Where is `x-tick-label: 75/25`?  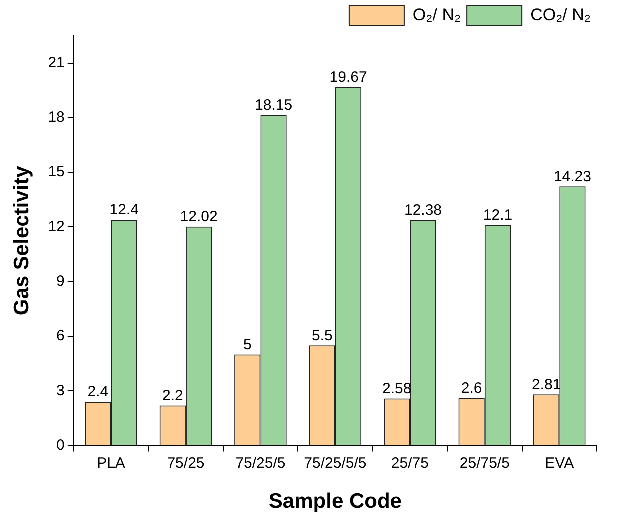 x-tick-label: 75/25 is located at coordinates (186, 463).